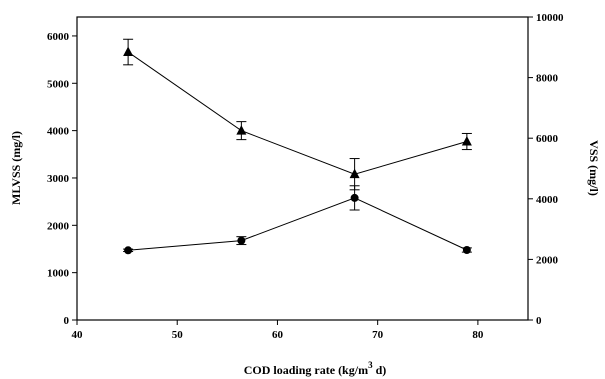  I want to click on y-left-tick-label: 2000, so click(58, 226).